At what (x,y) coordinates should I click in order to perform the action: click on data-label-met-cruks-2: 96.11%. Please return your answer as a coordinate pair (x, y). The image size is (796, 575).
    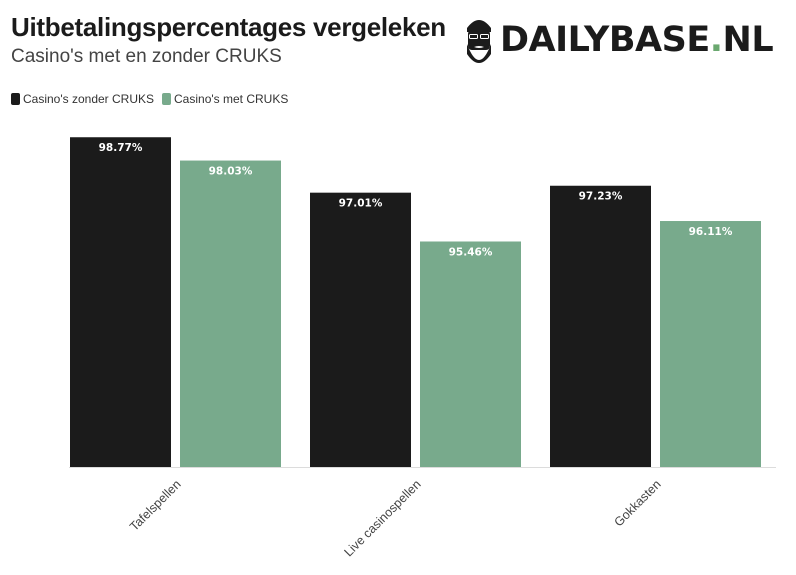
    Looking at the image, I should click on (711, 232).